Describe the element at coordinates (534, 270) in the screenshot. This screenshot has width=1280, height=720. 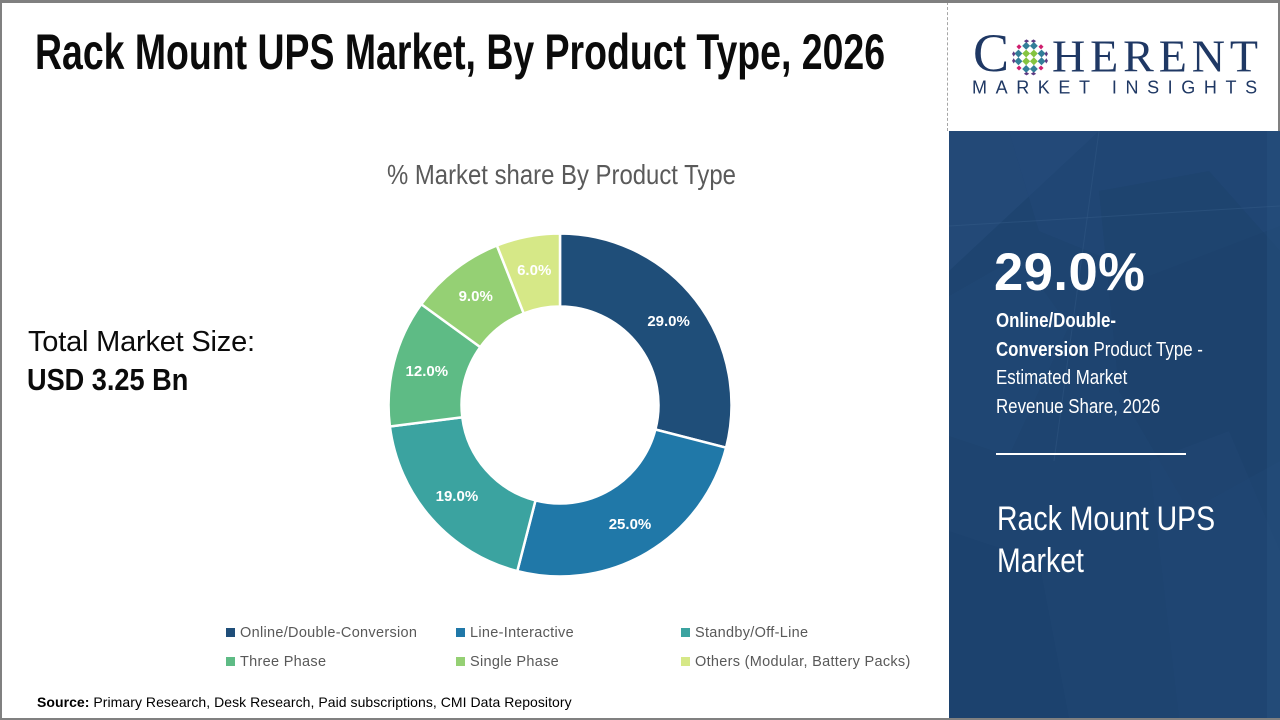
I see `svg-text: 6.0%` at that location.